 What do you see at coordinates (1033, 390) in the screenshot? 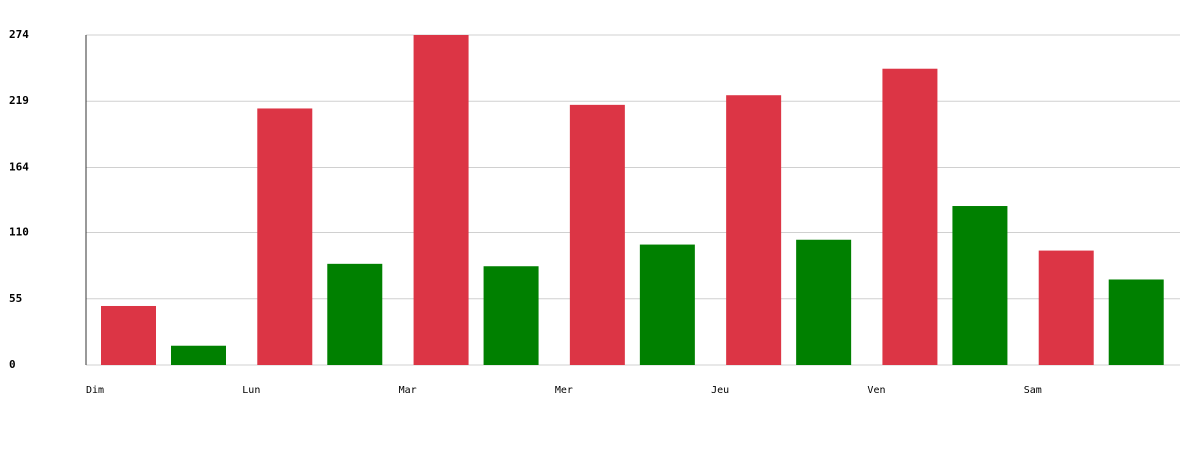
I see `x-tick-label: Sam` at bounding box center [1033, 390].